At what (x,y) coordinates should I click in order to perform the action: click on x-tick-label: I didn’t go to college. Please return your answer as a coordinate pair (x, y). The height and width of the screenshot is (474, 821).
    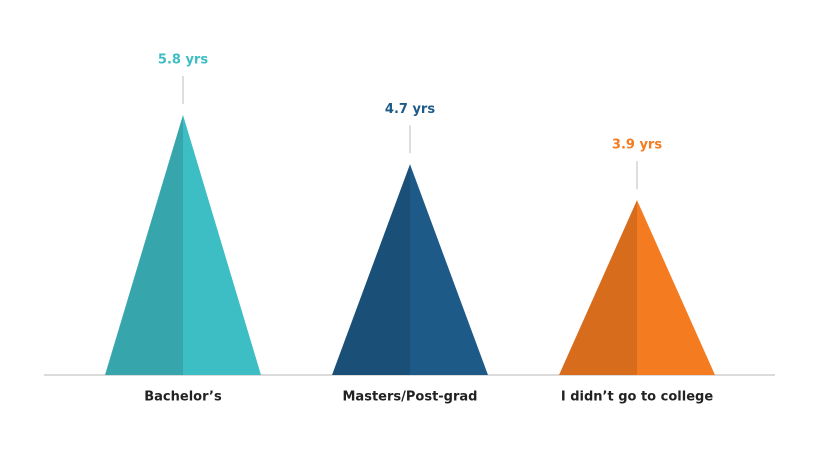
    Looking at the image, I should click on (637, 397).